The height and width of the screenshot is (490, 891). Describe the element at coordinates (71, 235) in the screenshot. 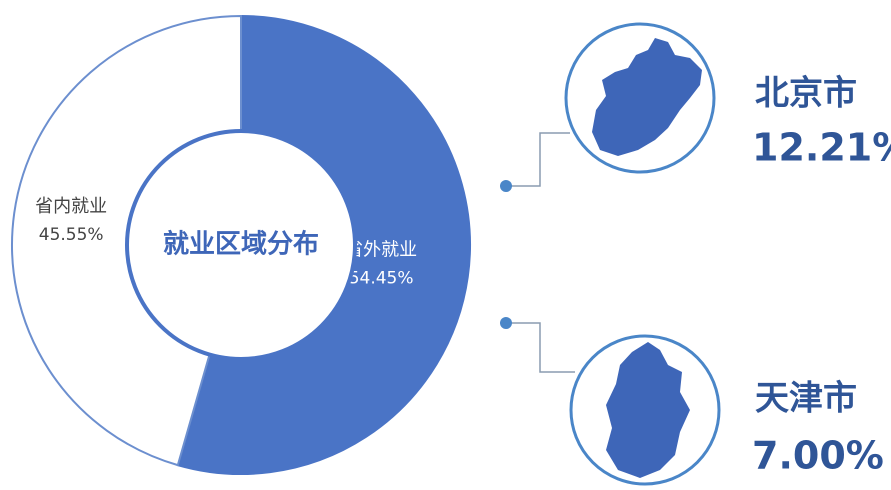

I see `slice-value: 45.55%` at that location.